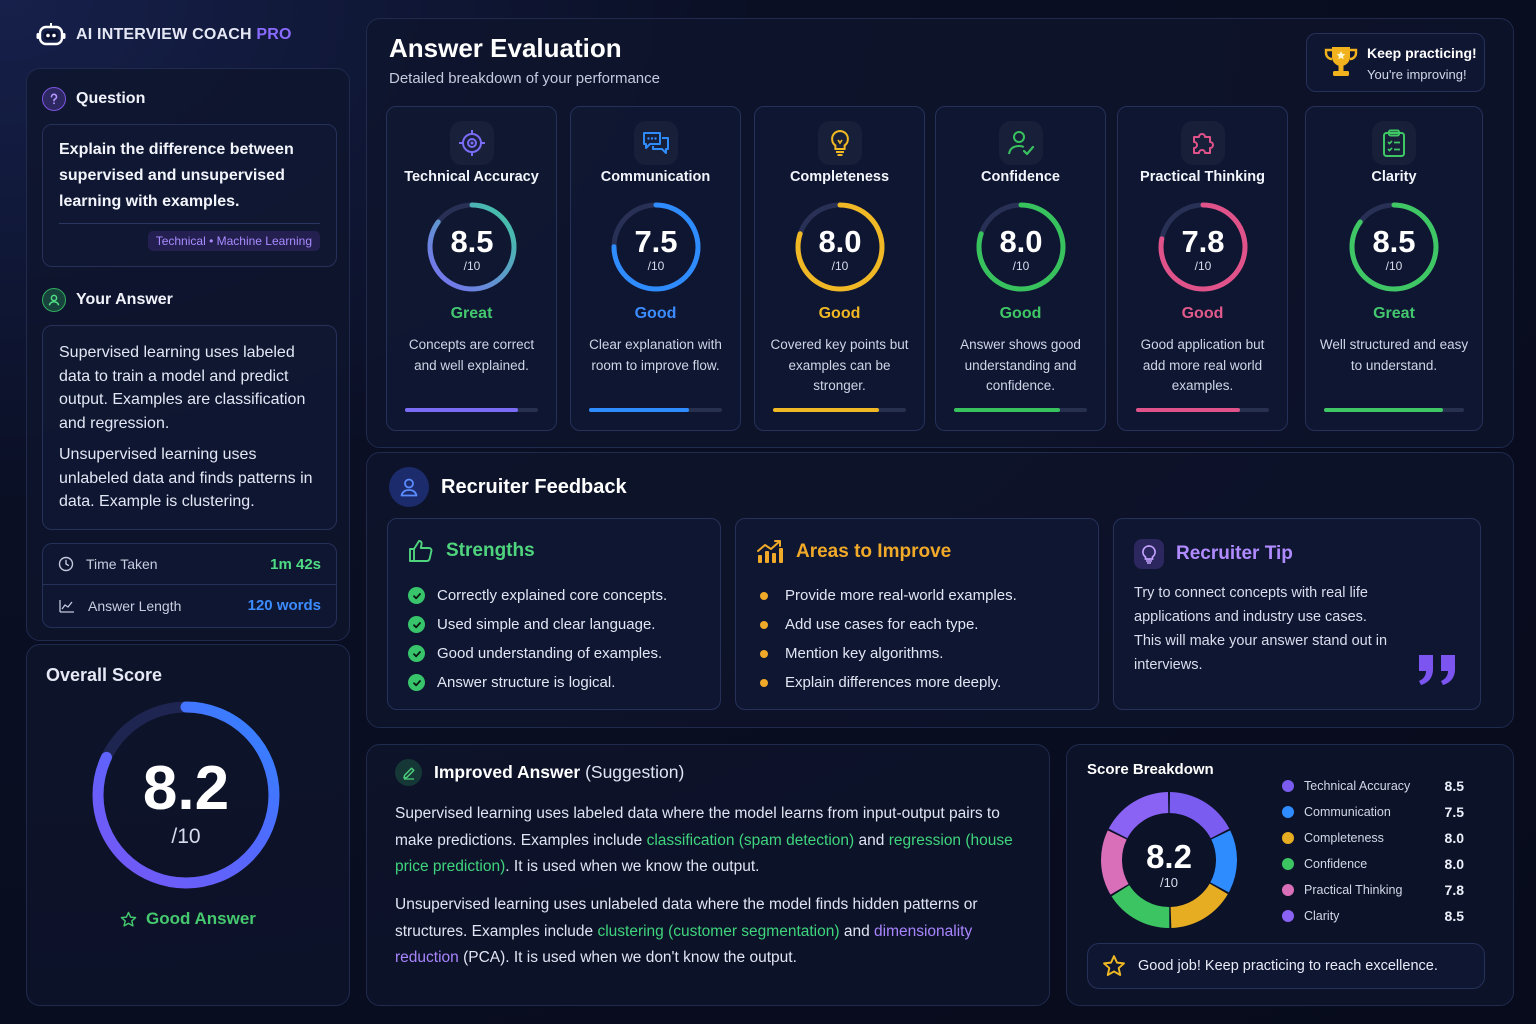  Describe the element at coordinates (1353, 890) in the screenshot. I see `legend-label: Practical Thinking` at that location.